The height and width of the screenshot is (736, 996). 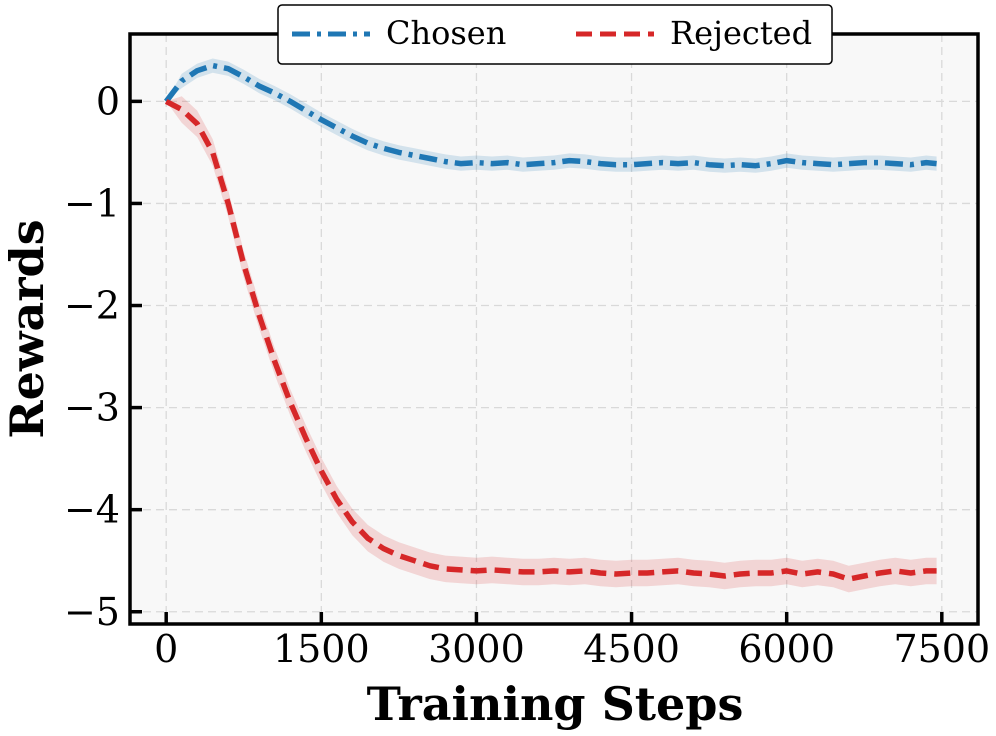 What do you see at coordinates (166, 649) in the screenshot?
I see `x-tick-label: 0` at bounding box center [166, 649].